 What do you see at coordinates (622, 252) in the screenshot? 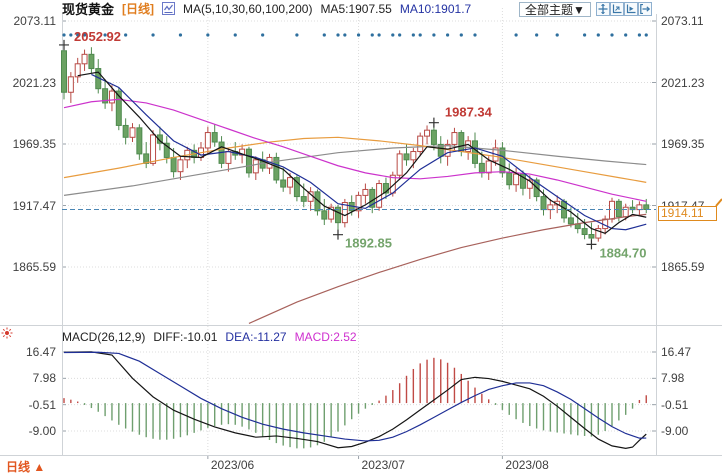
I see `extreme-price-label: 1884.70` at bounding box center [622, 252].